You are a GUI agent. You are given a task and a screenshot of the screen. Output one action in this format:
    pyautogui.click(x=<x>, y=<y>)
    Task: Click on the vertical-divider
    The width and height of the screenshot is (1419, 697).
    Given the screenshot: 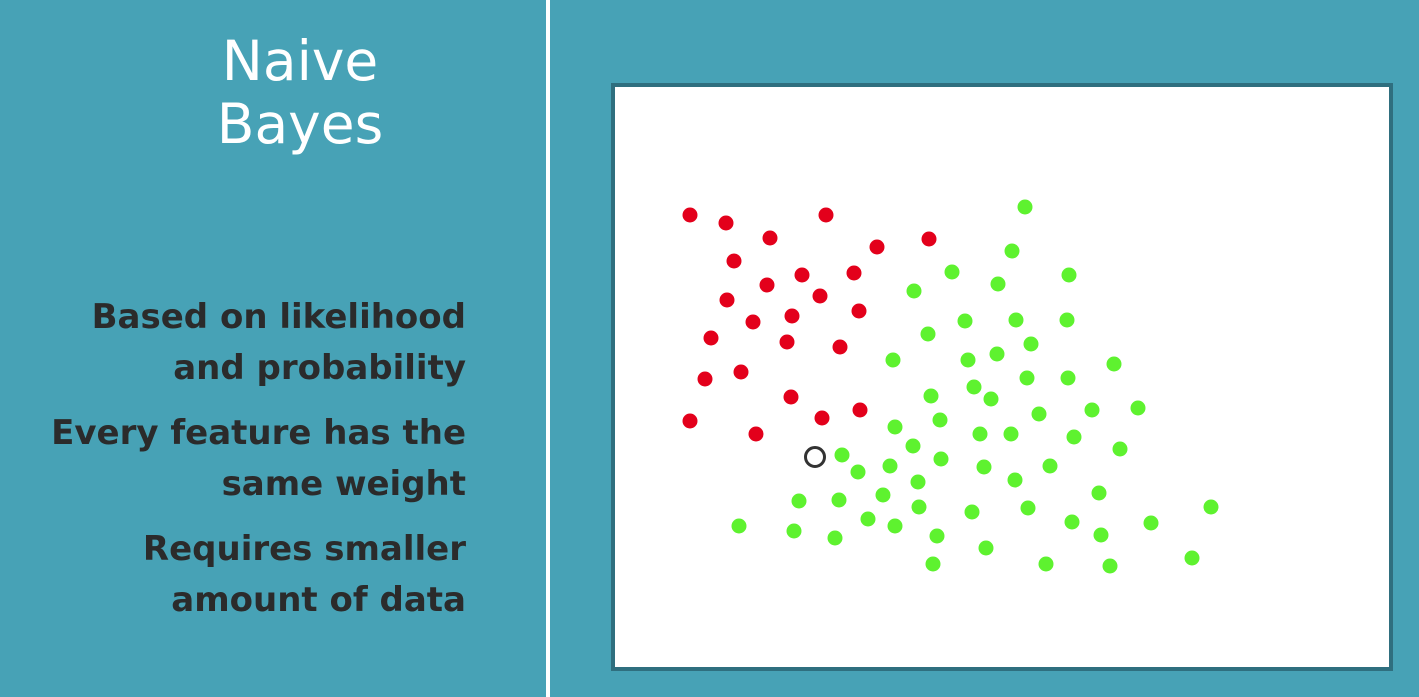 What is the action you would take?
    pyautogui.click(x=548, y=348)
    